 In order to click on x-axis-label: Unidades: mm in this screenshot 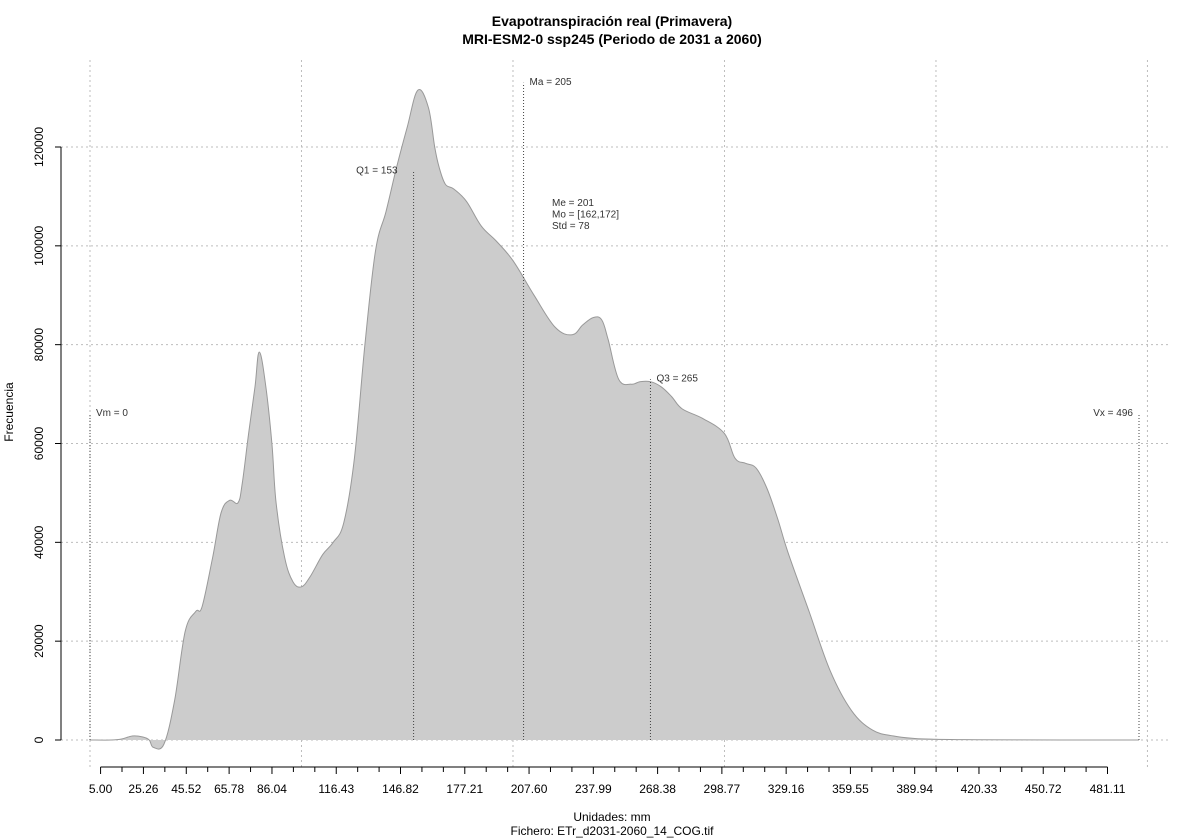, I will do `click(611, 817)`.